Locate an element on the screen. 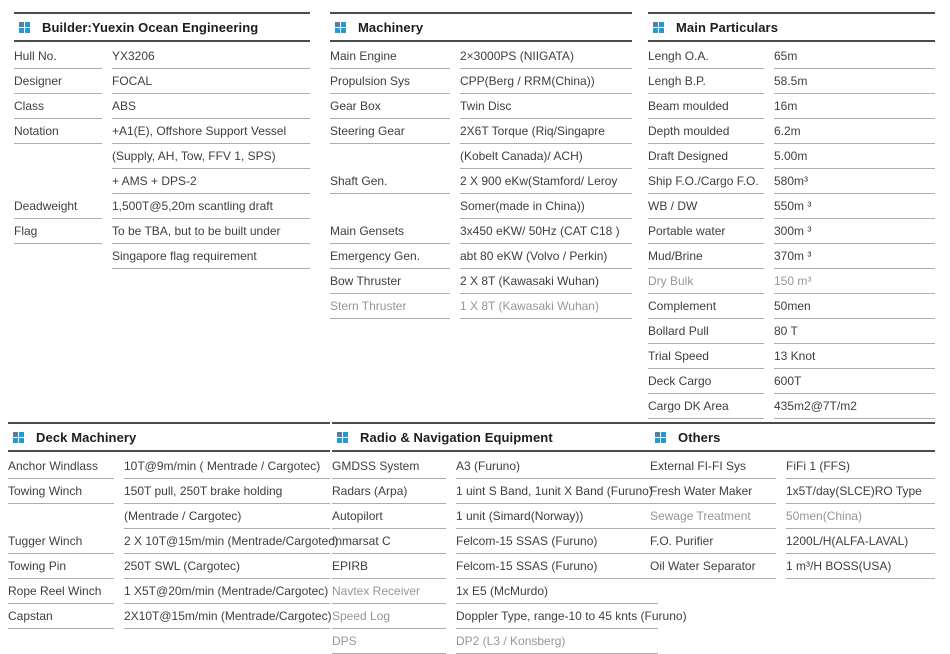 The image size is (950, 654). row-value: 65m is located at coordinates (854, 56).